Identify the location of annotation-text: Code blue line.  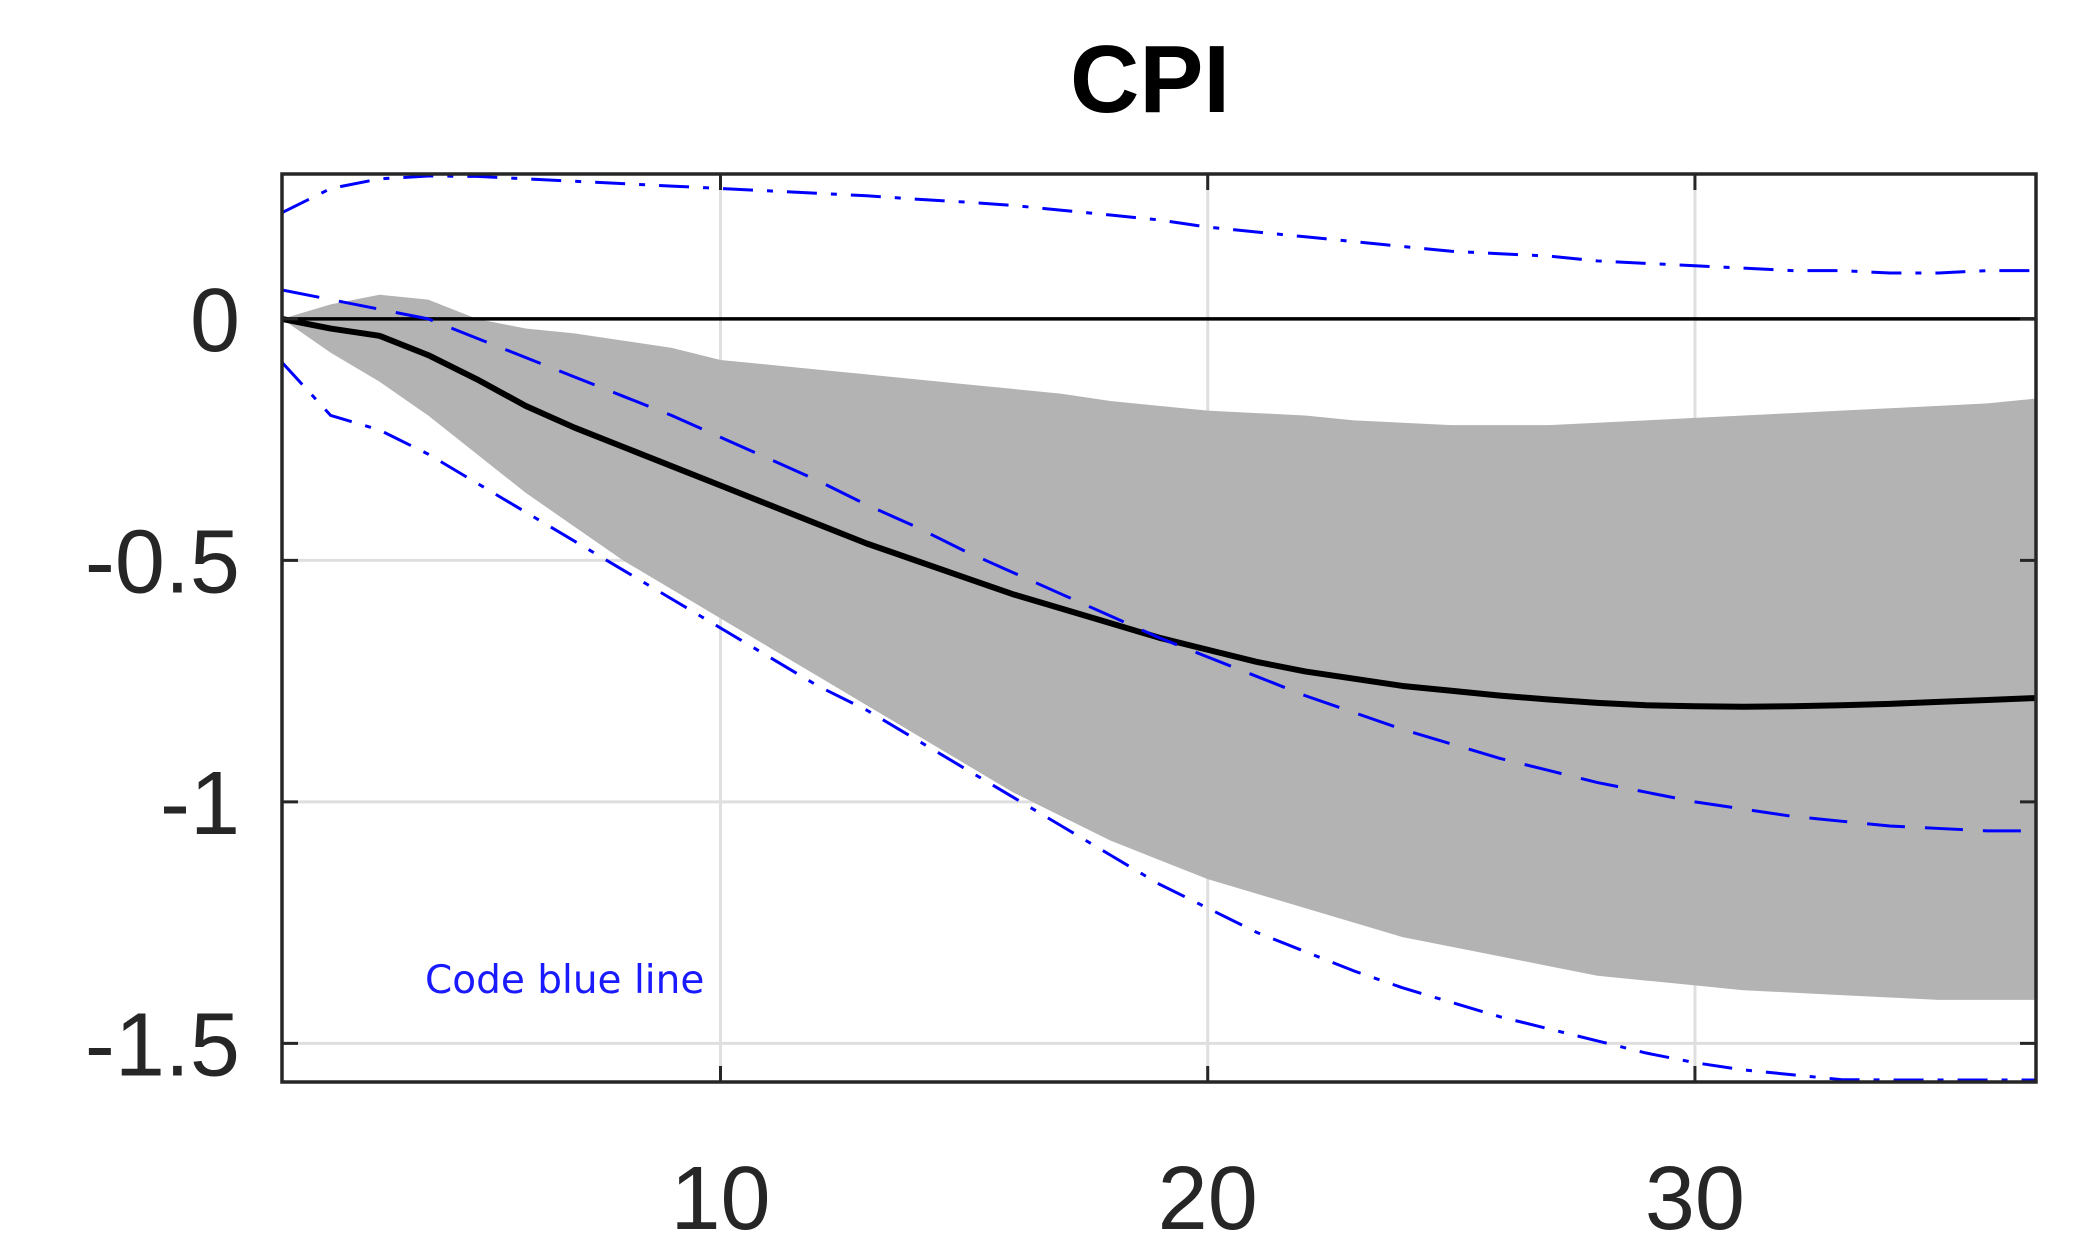
(564, 980).